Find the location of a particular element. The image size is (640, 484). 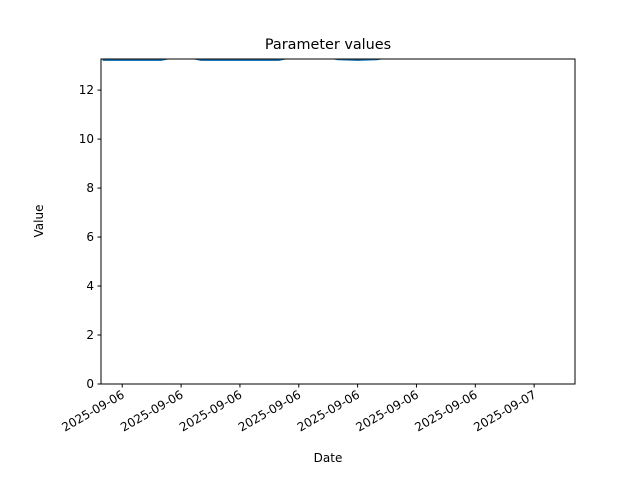

y-tick-label: 8 is located at coordinates (90, 188).